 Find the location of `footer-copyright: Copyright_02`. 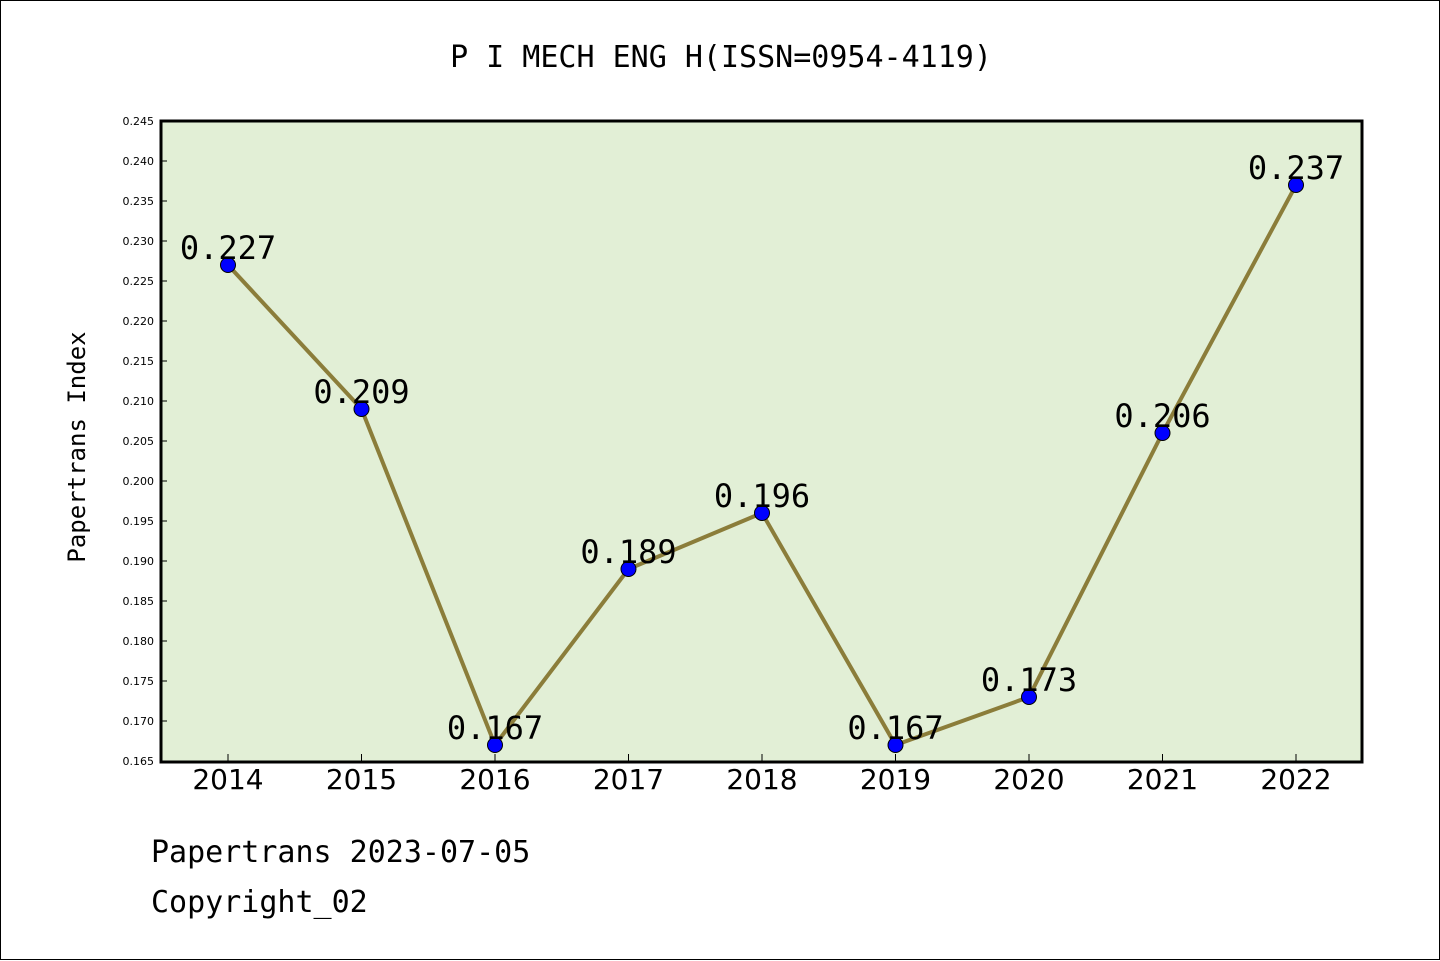

footer-copyright: Copyright_02 is located at coordinates (259, 902).